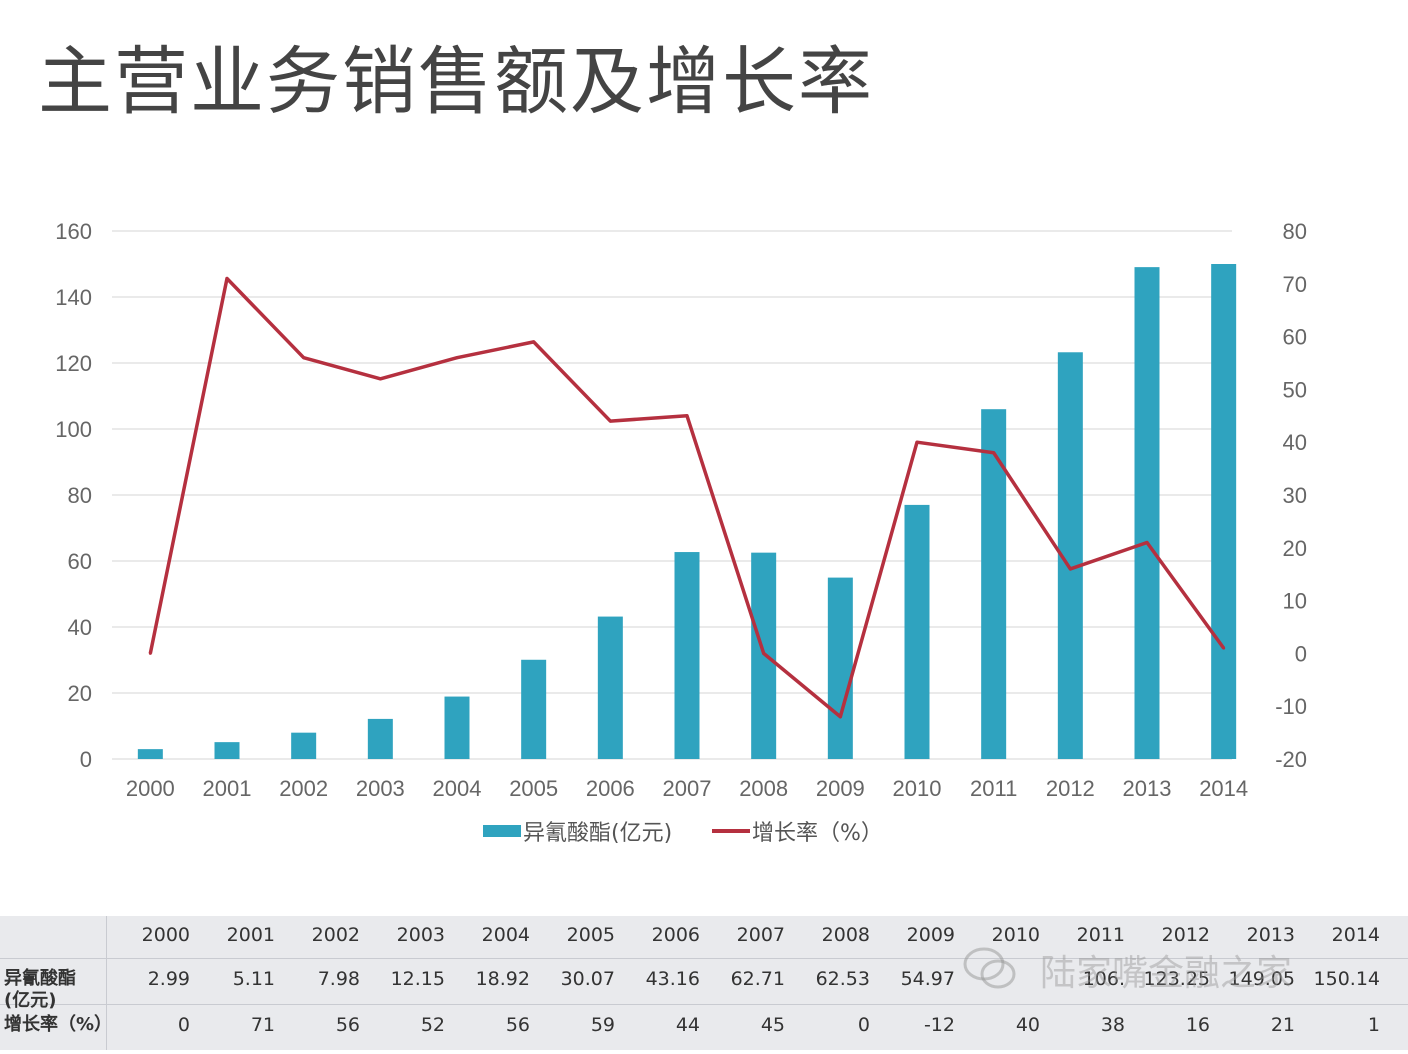  What do you see at coordinates (1291, 759) in the screenshot?
I see `right-tick-label: -20` at bounding box center [1291, 759].